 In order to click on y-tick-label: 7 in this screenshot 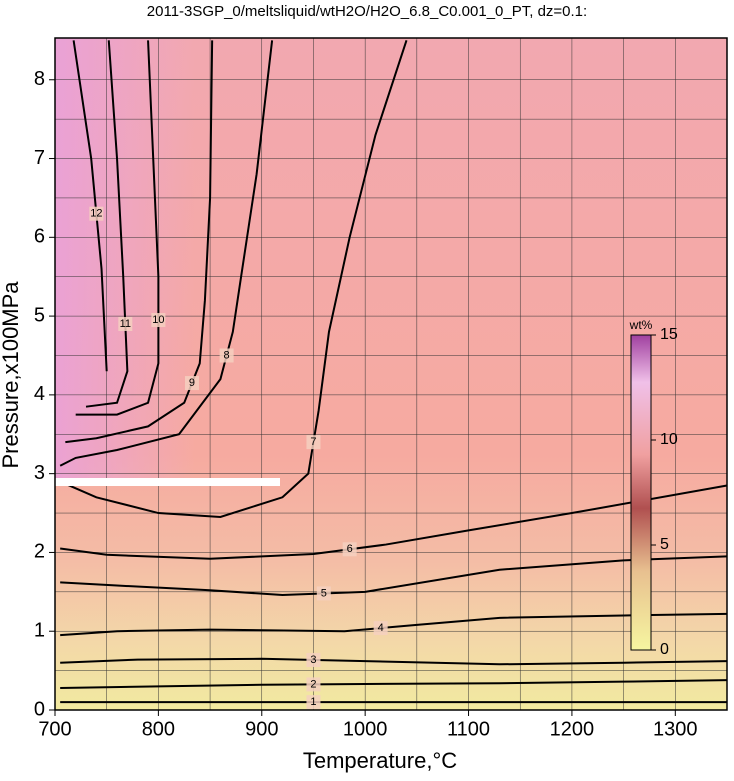, I will do `click(39, 158)`.